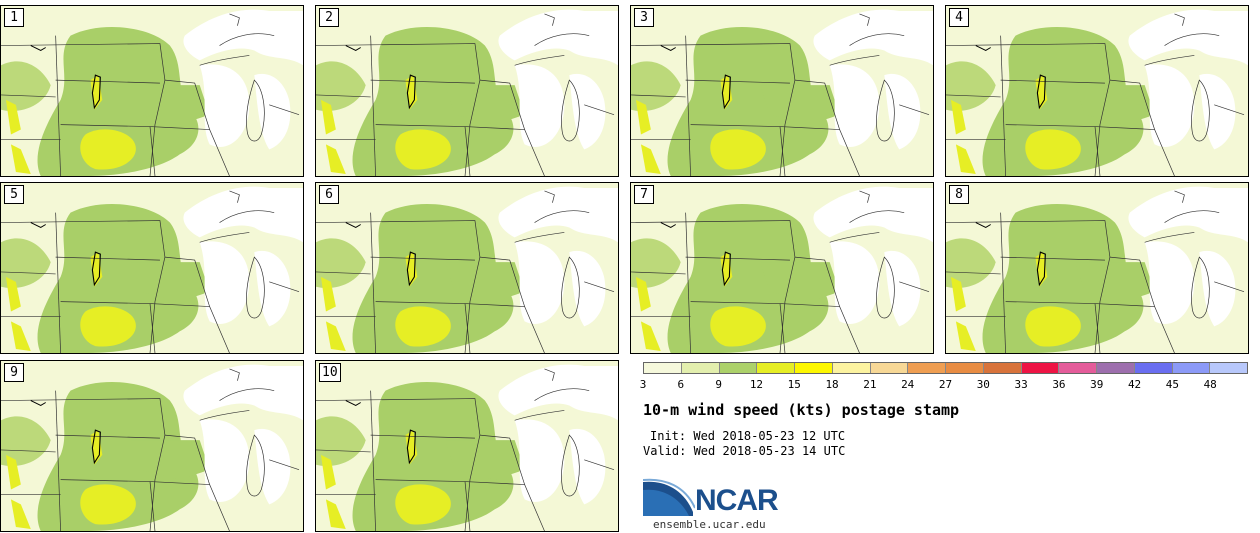 The height and width of the screenshot is (533, 1260). Describe the element at coordinates (756, 384) in the screenshot. I see `colorbar-tick-label: 12` at that location.